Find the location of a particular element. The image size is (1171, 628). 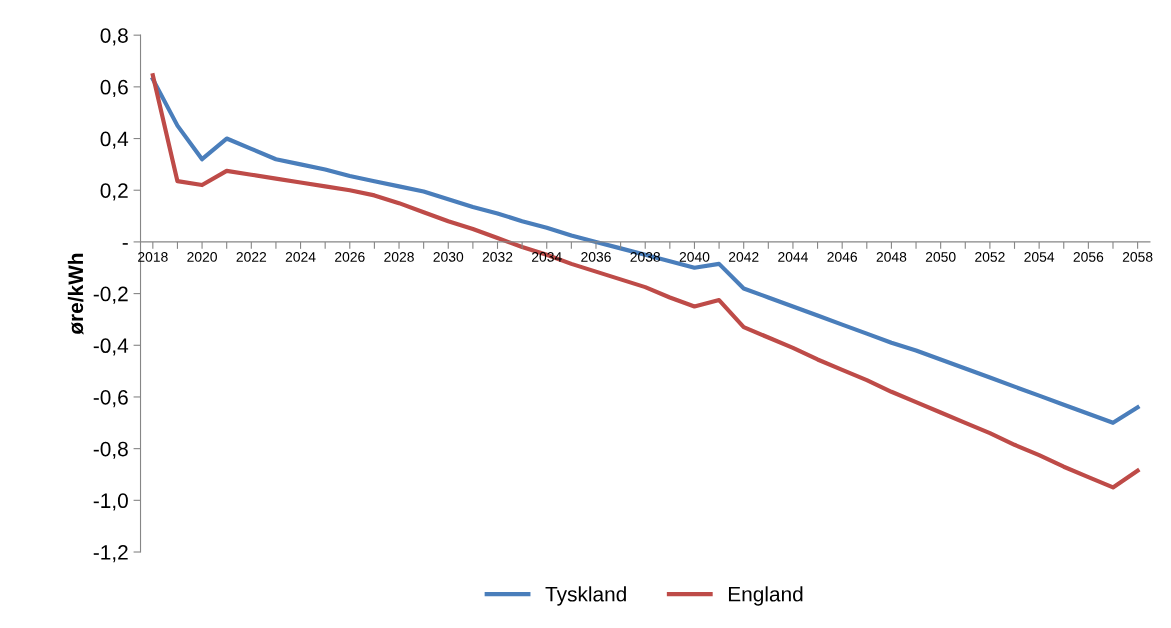

y-tick-label: -0,6 is located at coordinates (110, 398).